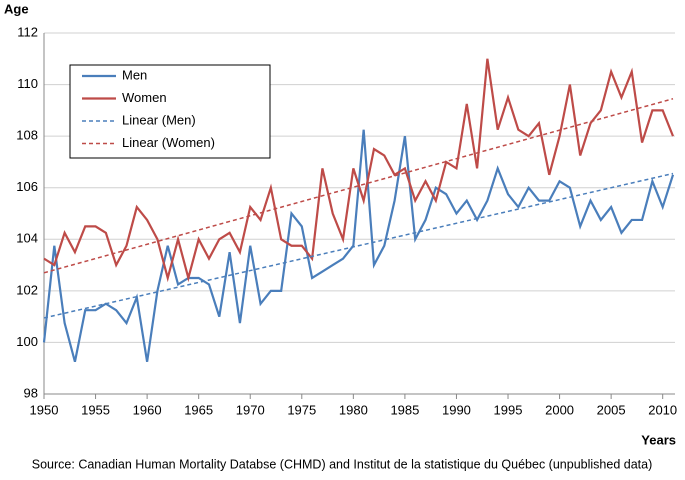 The height and width of the screenshot is (480, 685). I want to click on x-axis-label: Years, so click(658, 439).